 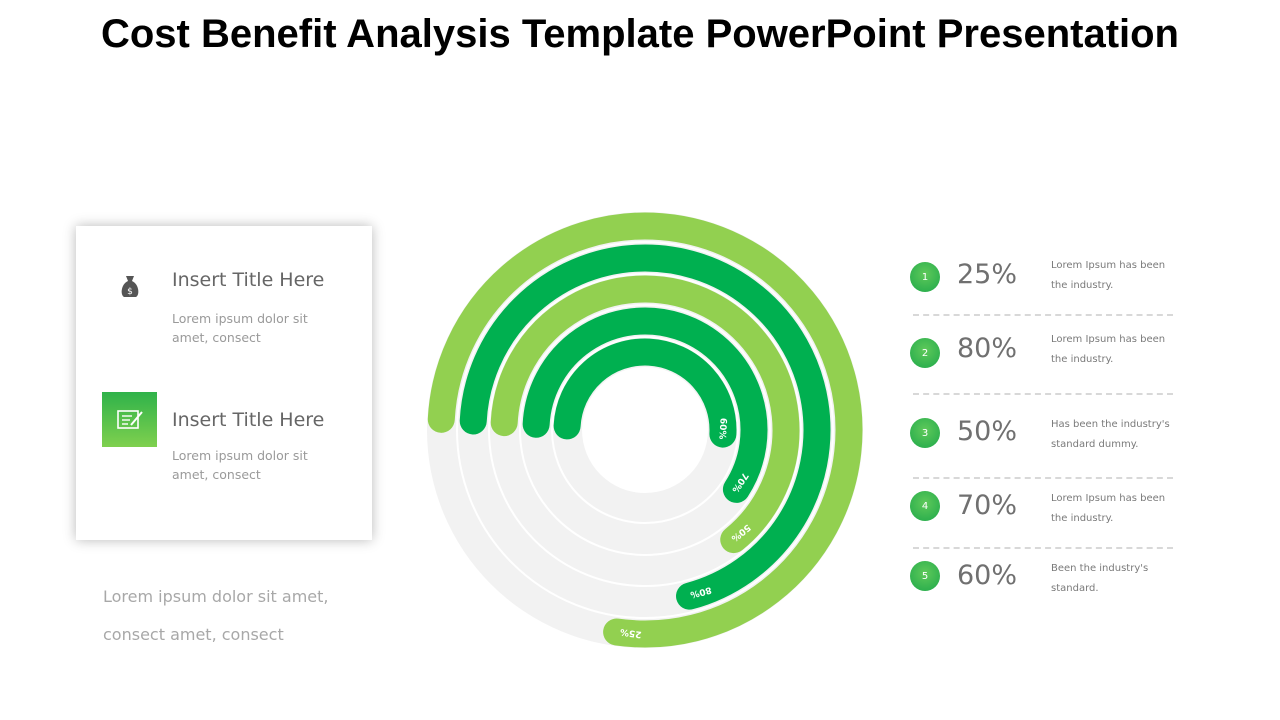 What do you see at coordinates (925, 576) in the screenshot?
I see `legend-bullet-5: 5` at bounding box center [925, 576].